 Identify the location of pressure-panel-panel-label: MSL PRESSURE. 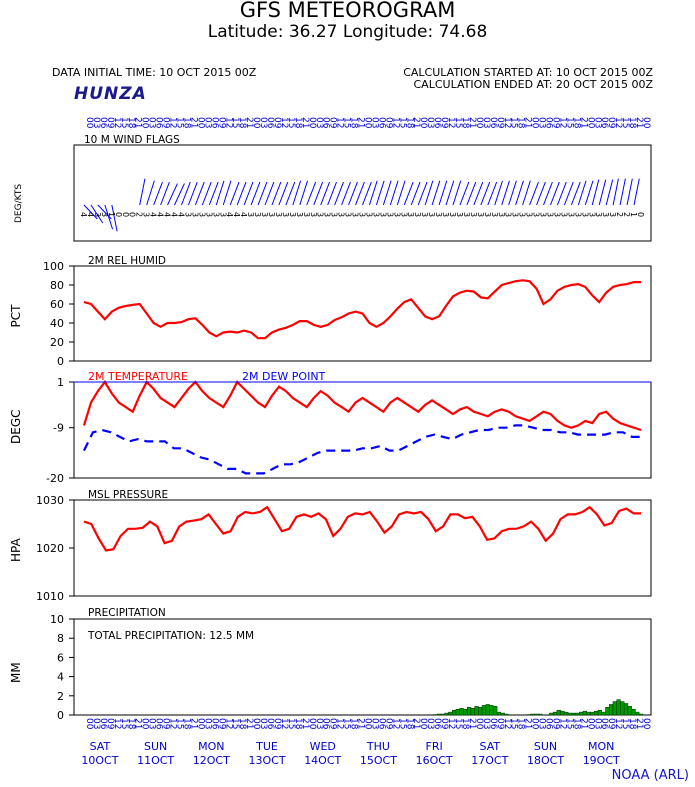
(128, 495).